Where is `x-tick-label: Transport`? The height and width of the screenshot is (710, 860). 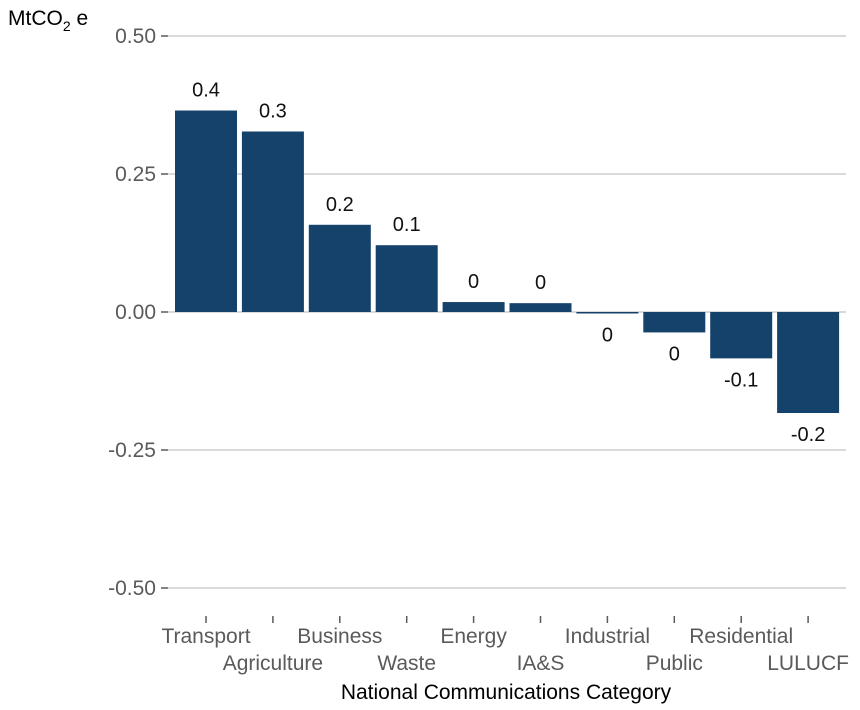
x-tick-label: Transport is located at coordinates (205, 636).